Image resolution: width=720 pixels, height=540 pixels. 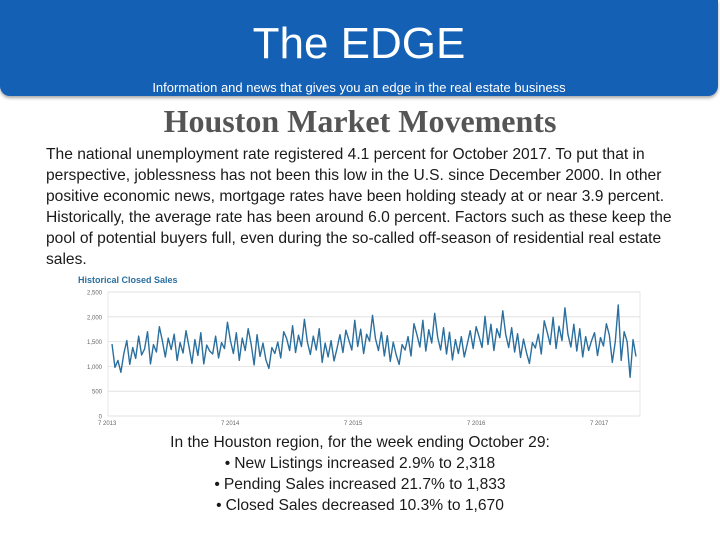 What do you see at coordinates (359, 43) in the screenshot?
I see `banner-title: The EDGE` at bounding box center [359, 43].